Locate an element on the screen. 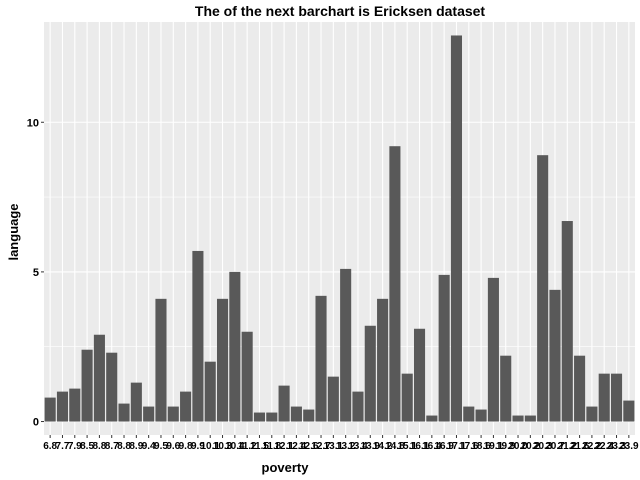 The image size is (640, 480). y-tick-label: 0 is located at coordinates (36, 423).